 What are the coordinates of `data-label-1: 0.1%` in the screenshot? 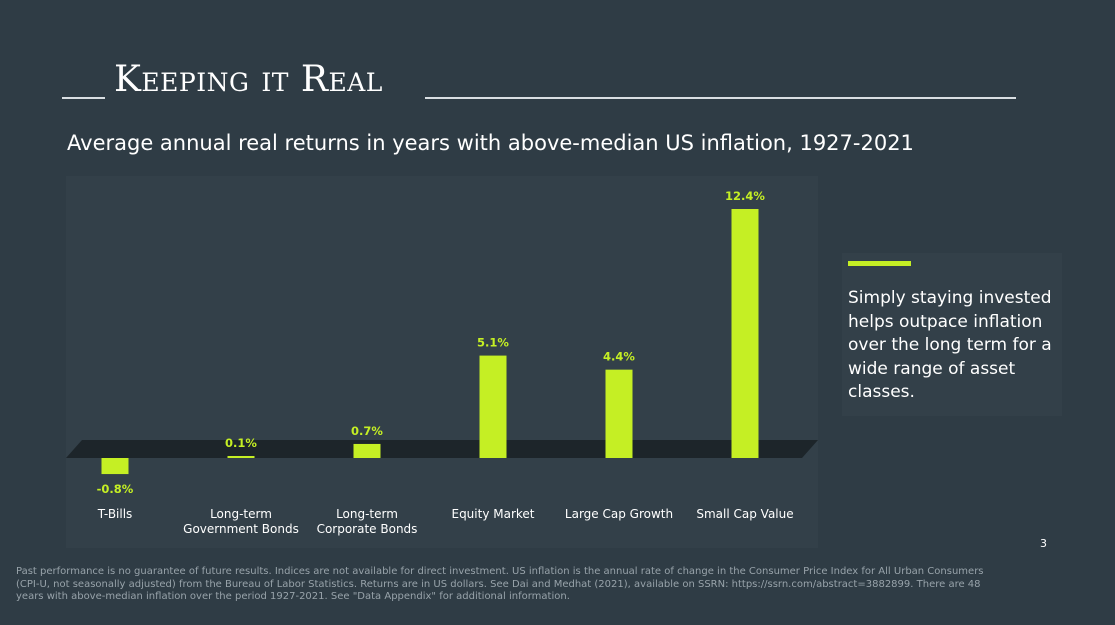 It's located at (241, 443).